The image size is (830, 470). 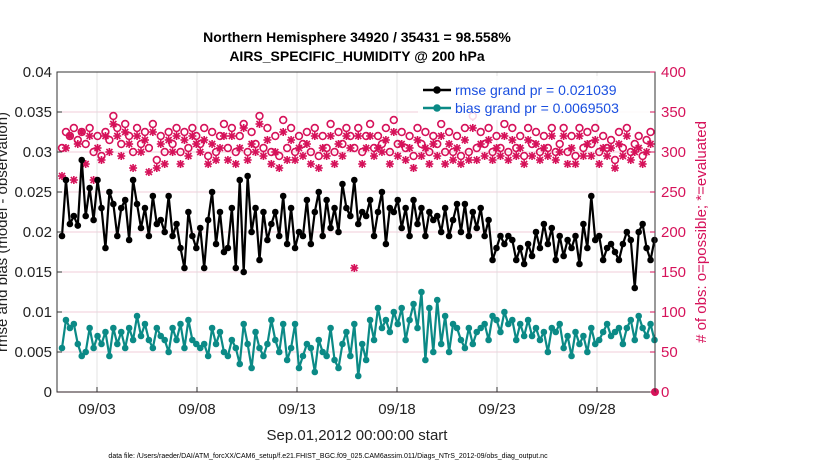 What do you see at coordinates (48, 392) in the screenshot?
I see `y-tick-label: 0` at bounding box center [48, 392].